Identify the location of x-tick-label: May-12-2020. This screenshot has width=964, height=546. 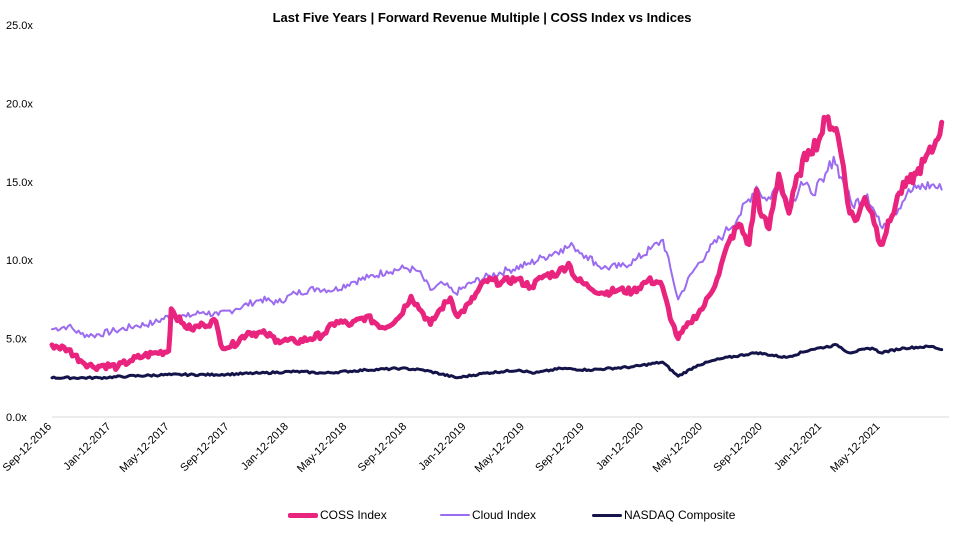
(678, 448).